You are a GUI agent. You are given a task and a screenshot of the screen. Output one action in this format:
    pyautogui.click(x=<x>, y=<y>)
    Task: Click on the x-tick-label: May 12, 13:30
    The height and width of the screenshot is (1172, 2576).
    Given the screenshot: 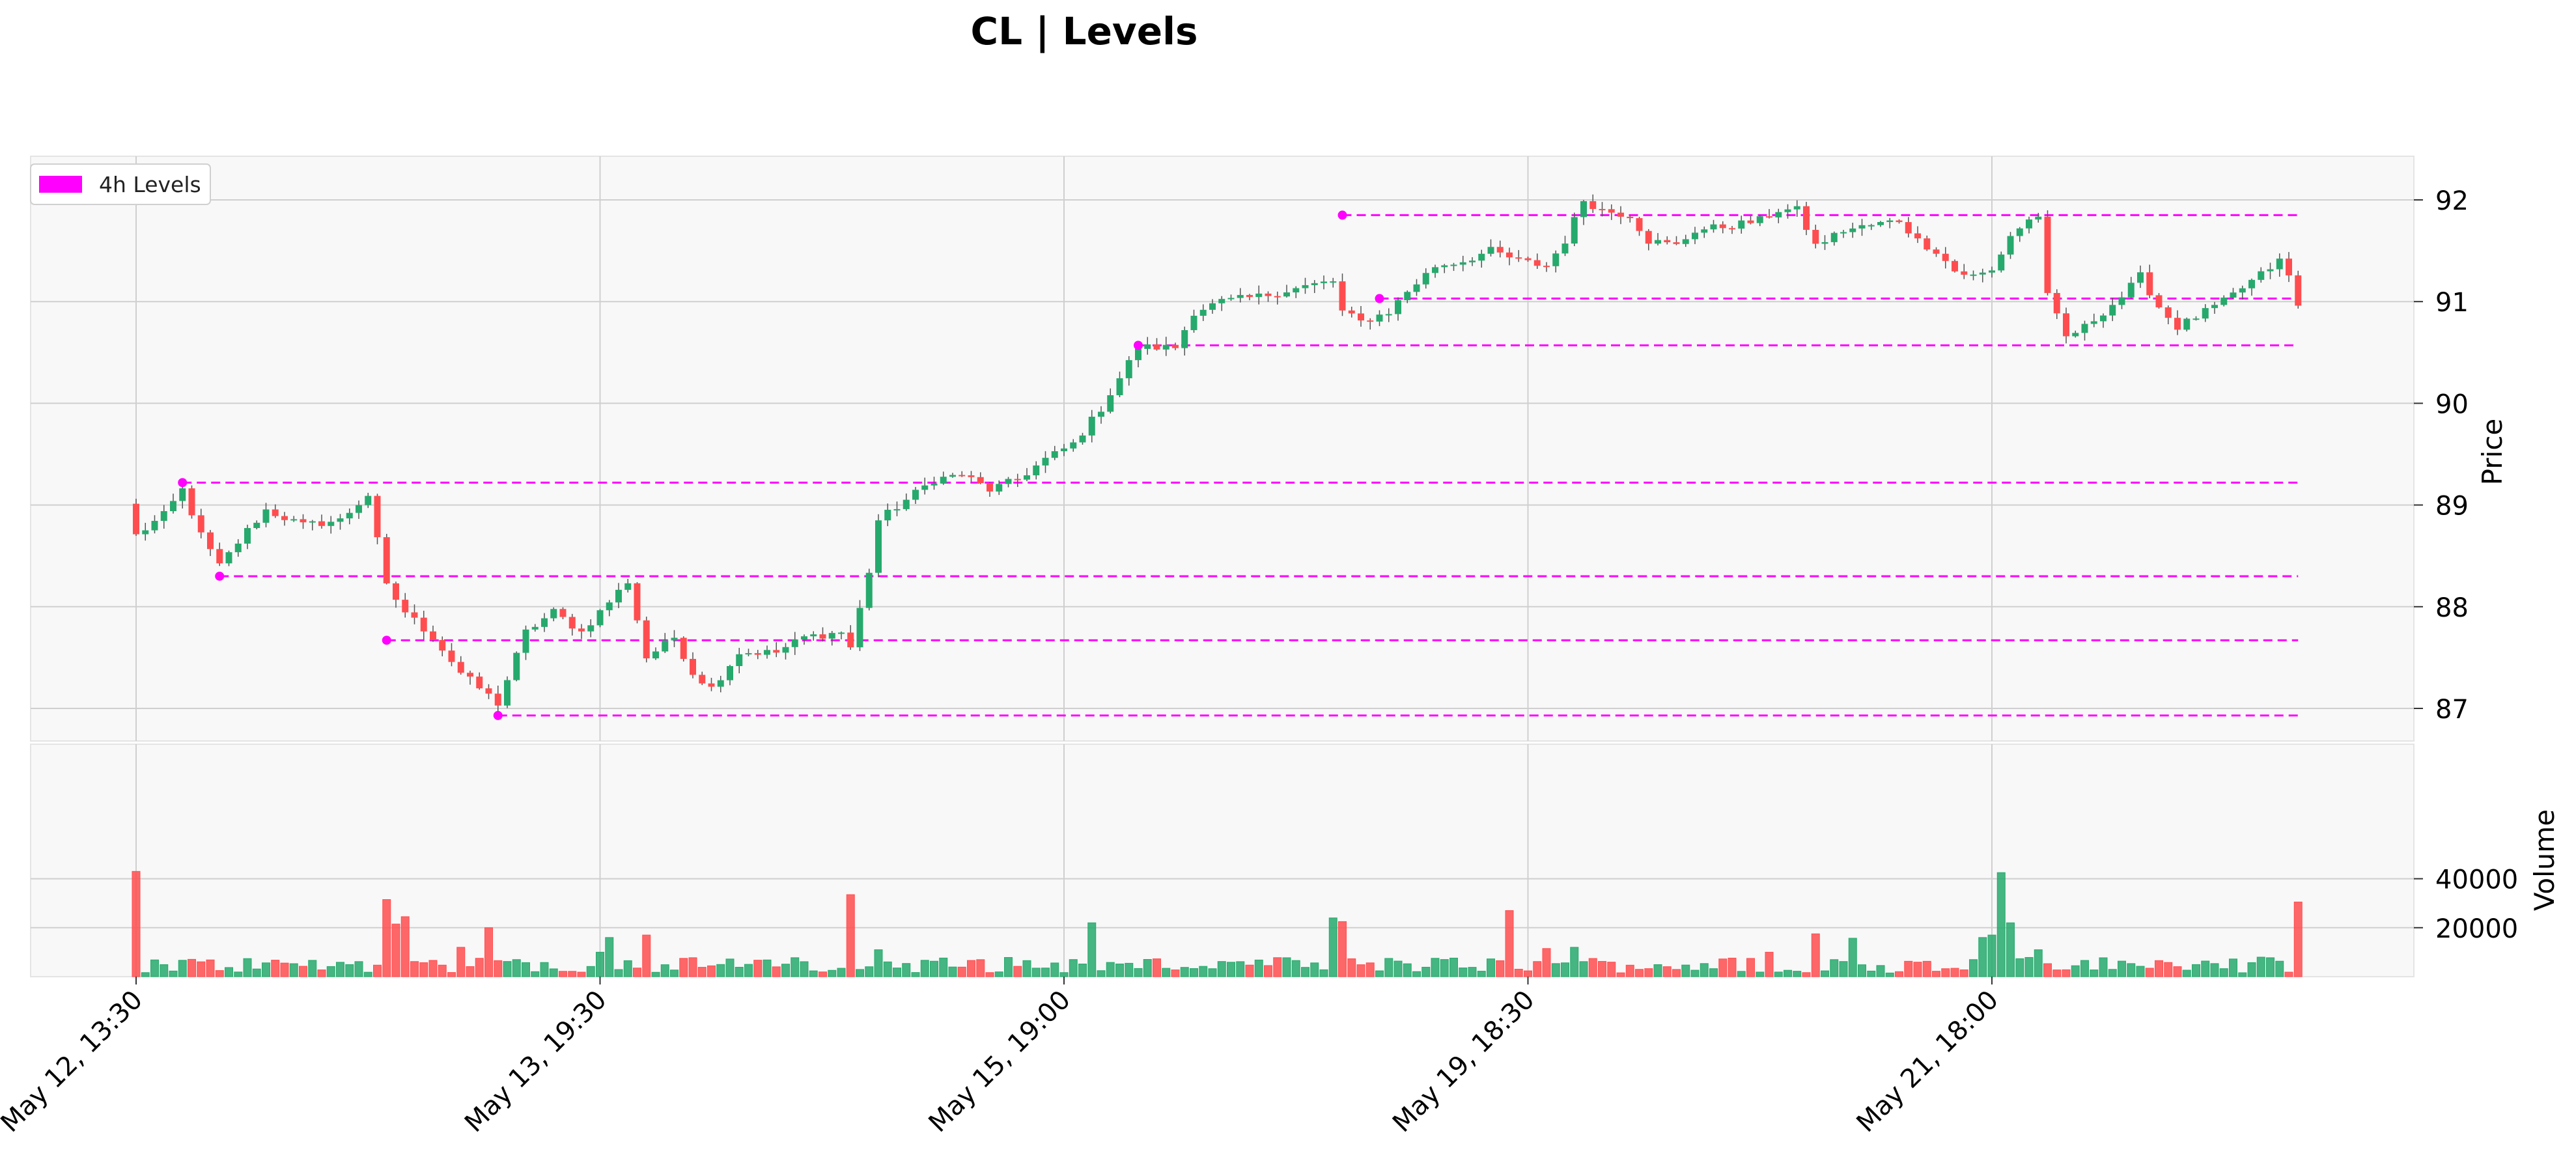 What is the action you would take?
    pyautogui.click(x=74, y=1061)
    